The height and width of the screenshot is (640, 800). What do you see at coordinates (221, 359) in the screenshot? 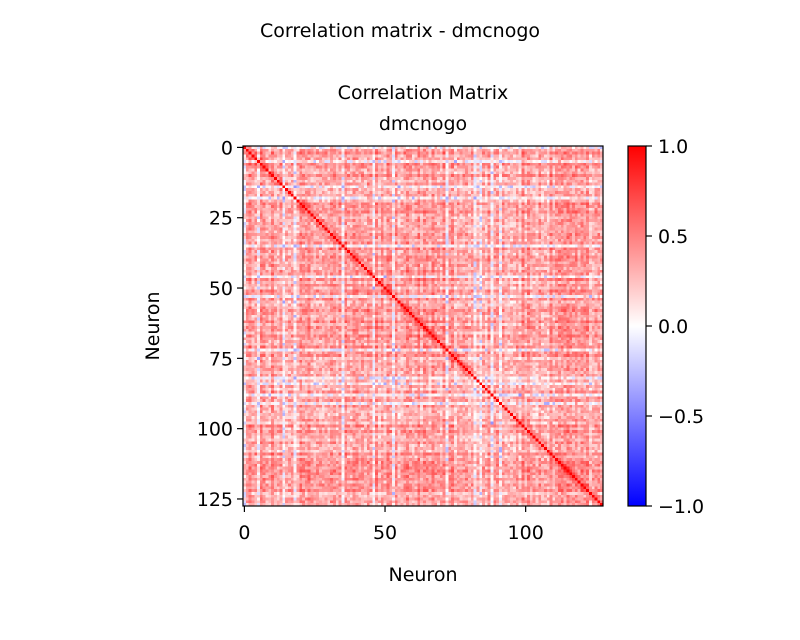
I see `y-tick-label: 75` at bounding box center [221, 359].